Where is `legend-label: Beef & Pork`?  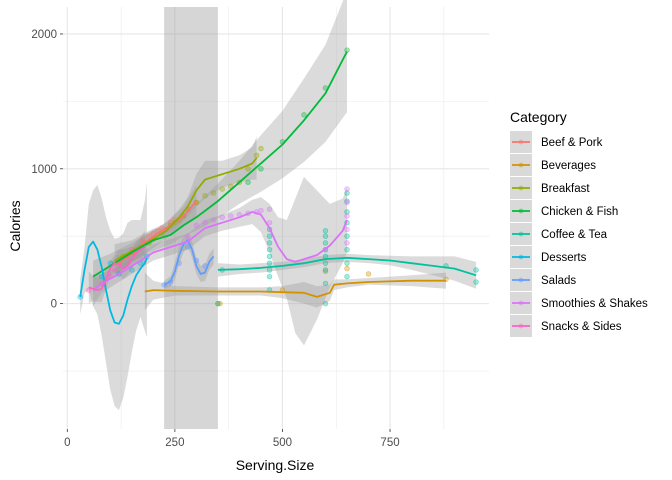
legend-label: Beef & Pork is located at coordinates (572, 143).